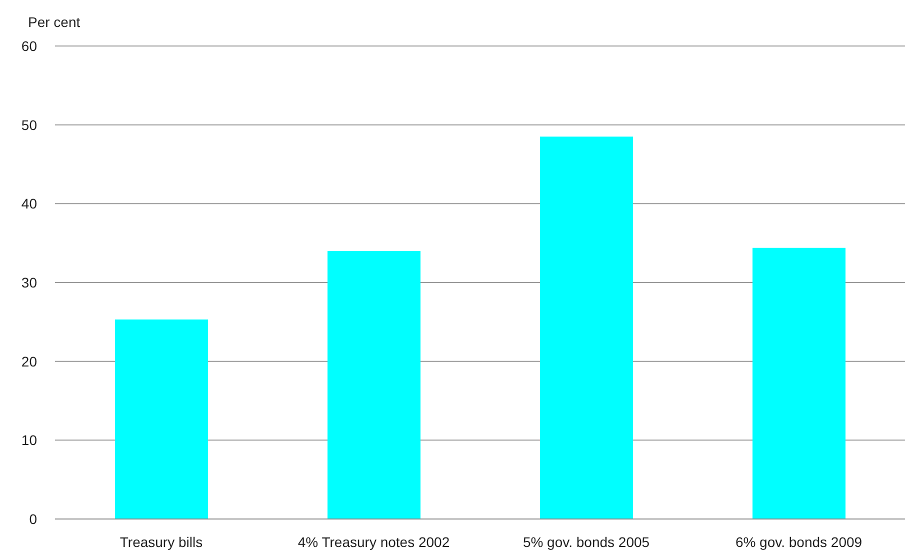 Image resolution: width=905 pixels, height=555 pixels. I want to click on y-tick-label: 50, so click(29, 124).